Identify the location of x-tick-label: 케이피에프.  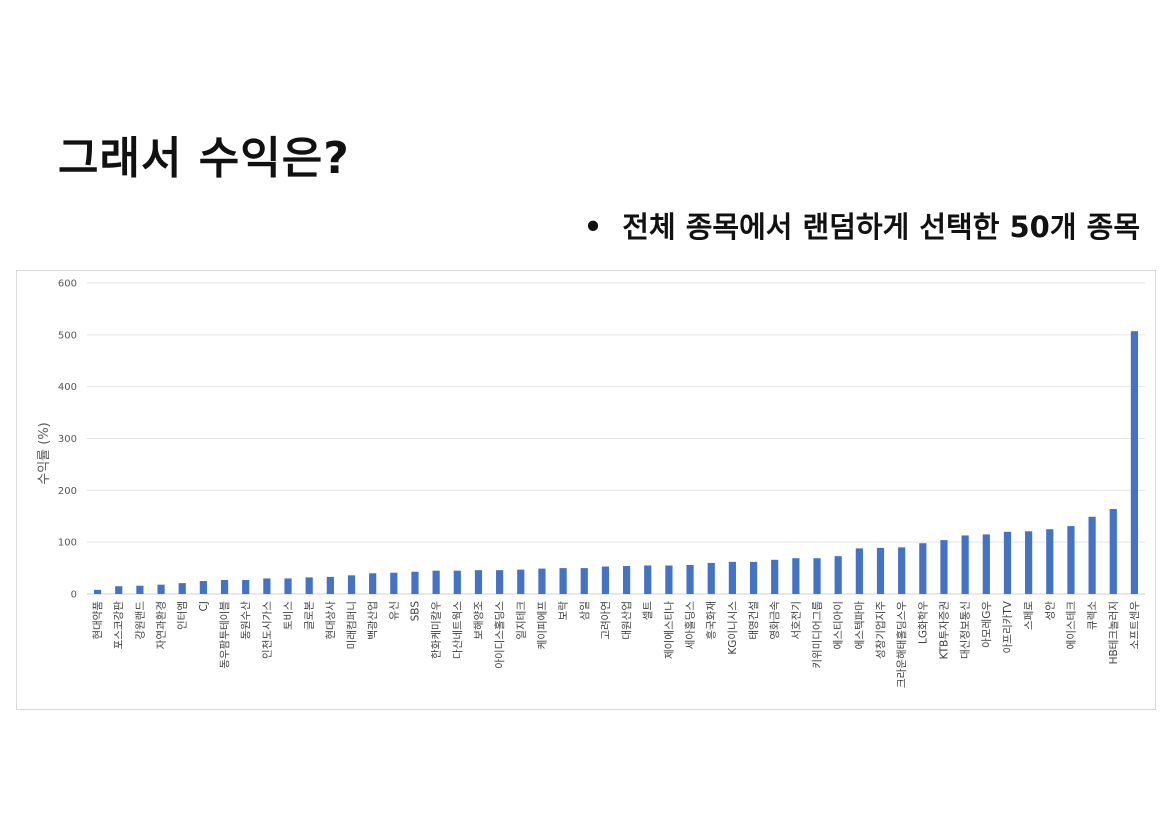
(542, 625).